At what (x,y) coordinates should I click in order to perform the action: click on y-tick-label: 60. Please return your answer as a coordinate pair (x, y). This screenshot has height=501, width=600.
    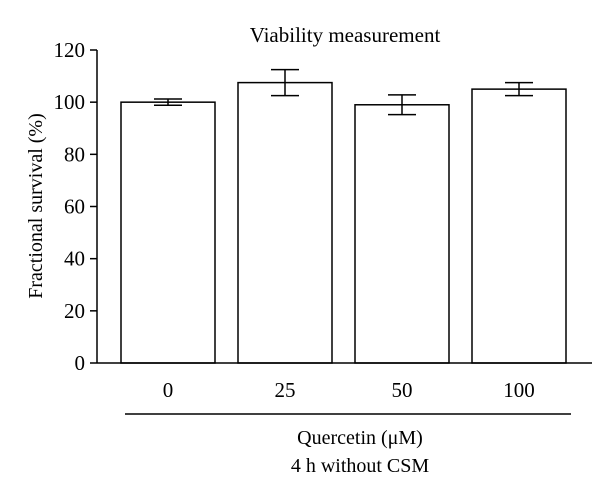
    Looking at the image, I should click on (74, 207).